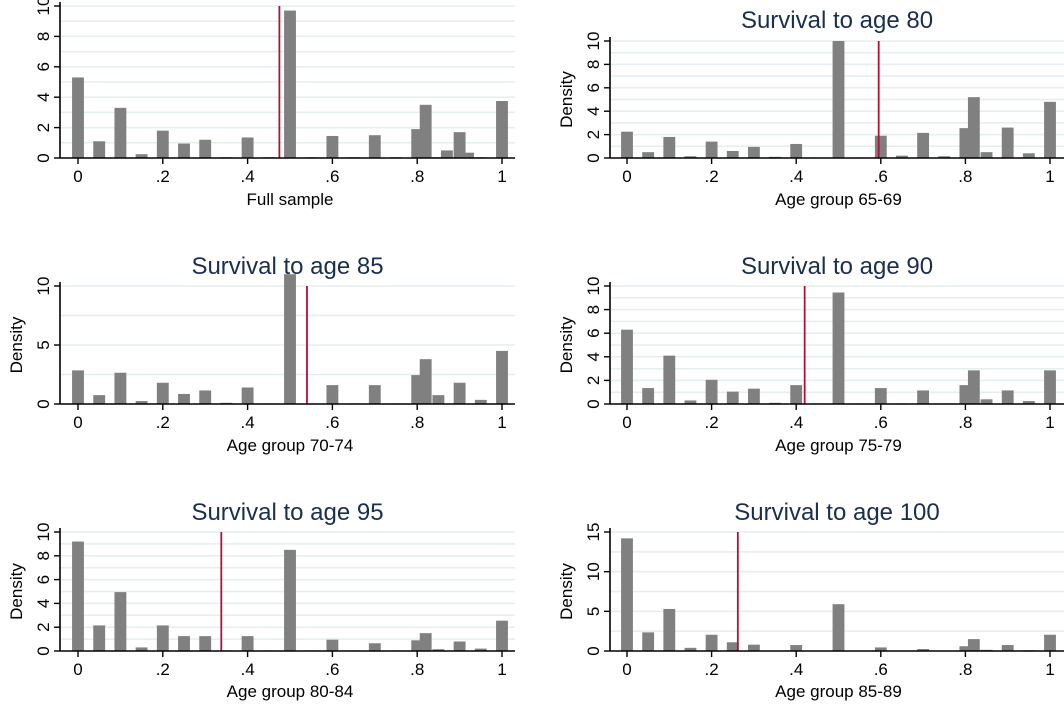  I want to click on panel-title: Survival to age 80, so click(837, 20).